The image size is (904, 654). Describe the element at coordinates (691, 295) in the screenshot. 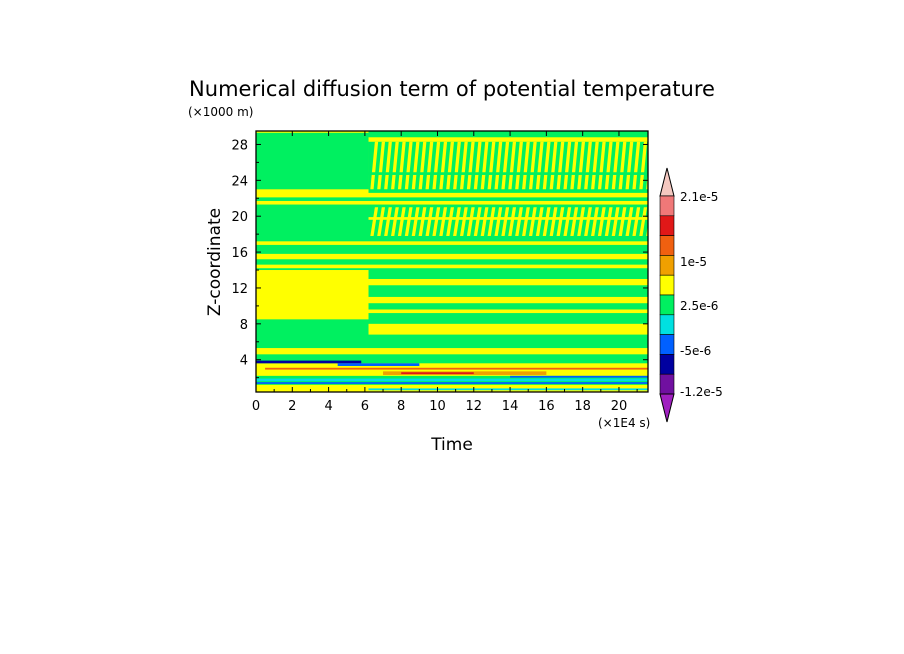

I see `colorbar: 2.1e-5 1e-5 2.5e-6 -5e-6 -1.2e-5` at that location.